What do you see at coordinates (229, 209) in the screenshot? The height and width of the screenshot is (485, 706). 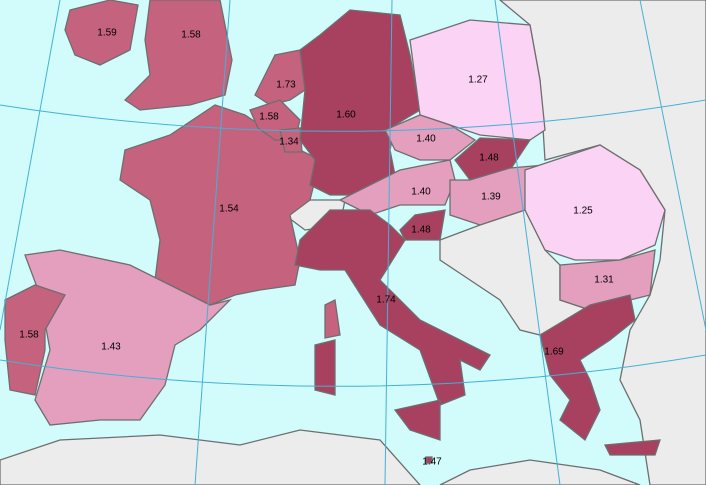 I see `region-label: 1.54` at bounding box center [229, 209].